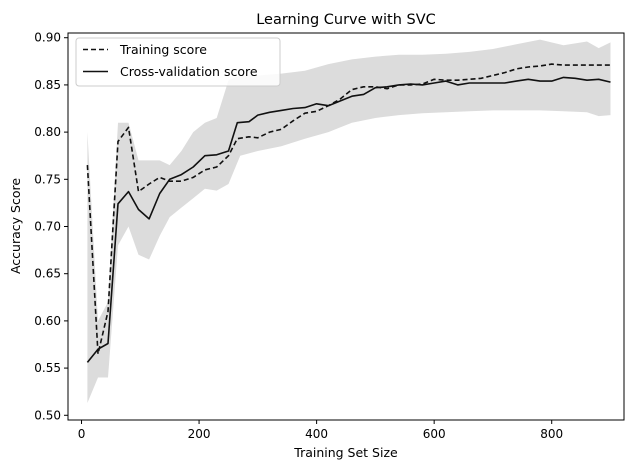  What do you see at coordinates (316, 434) in the screenshot?
I see `x-tick-label: 400` at bounding box center [316, 434].